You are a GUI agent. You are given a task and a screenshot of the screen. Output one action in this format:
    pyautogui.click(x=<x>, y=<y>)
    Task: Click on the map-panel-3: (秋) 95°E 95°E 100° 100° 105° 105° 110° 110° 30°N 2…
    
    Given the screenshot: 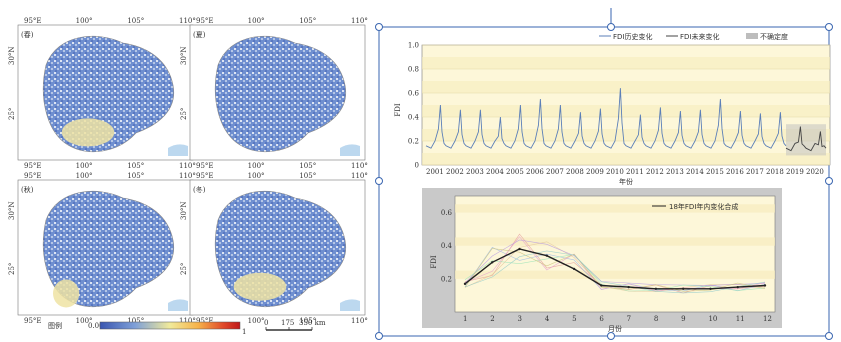 What is the action you would take?
    pyautogui.click(x=102, y=248)
    